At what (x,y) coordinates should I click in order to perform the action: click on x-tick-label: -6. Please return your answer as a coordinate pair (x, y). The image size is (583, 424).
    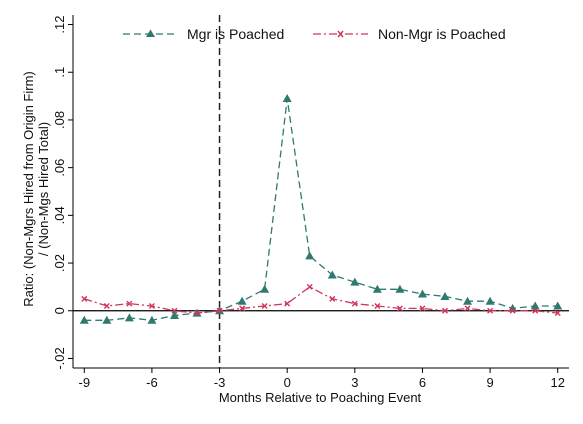
    Looking at the image, I should click on (152, 382).